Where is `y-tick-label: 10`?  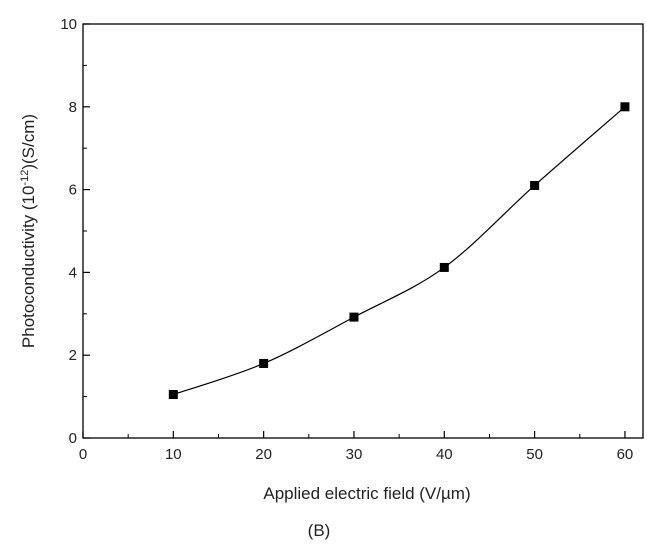 y-tick-label: 10 is located at coordinates (68, 24).